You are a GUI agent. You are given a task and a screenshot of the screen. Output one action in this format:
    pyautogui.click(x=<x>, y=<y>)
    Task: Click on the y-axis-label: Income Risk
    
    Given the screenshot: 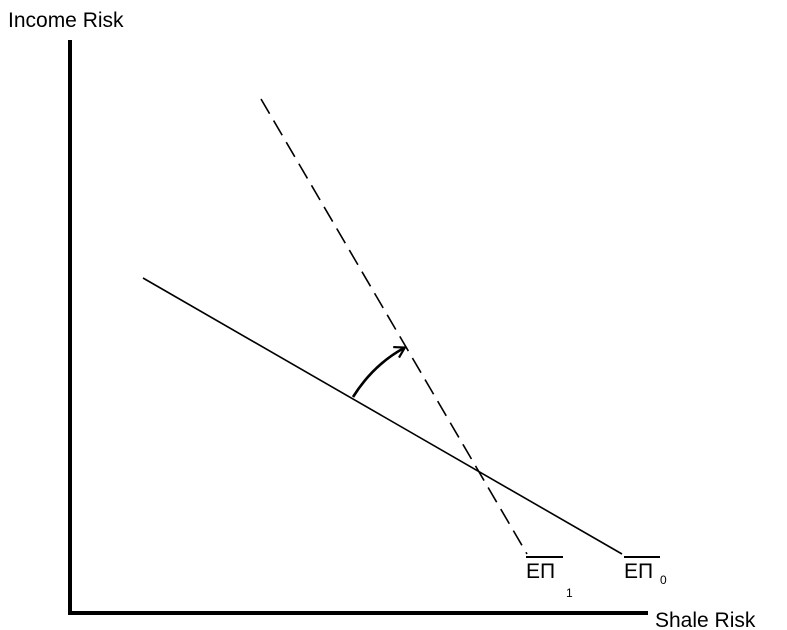 What is the action you would take?
    pyautogui.click(x=66, y=20)
    